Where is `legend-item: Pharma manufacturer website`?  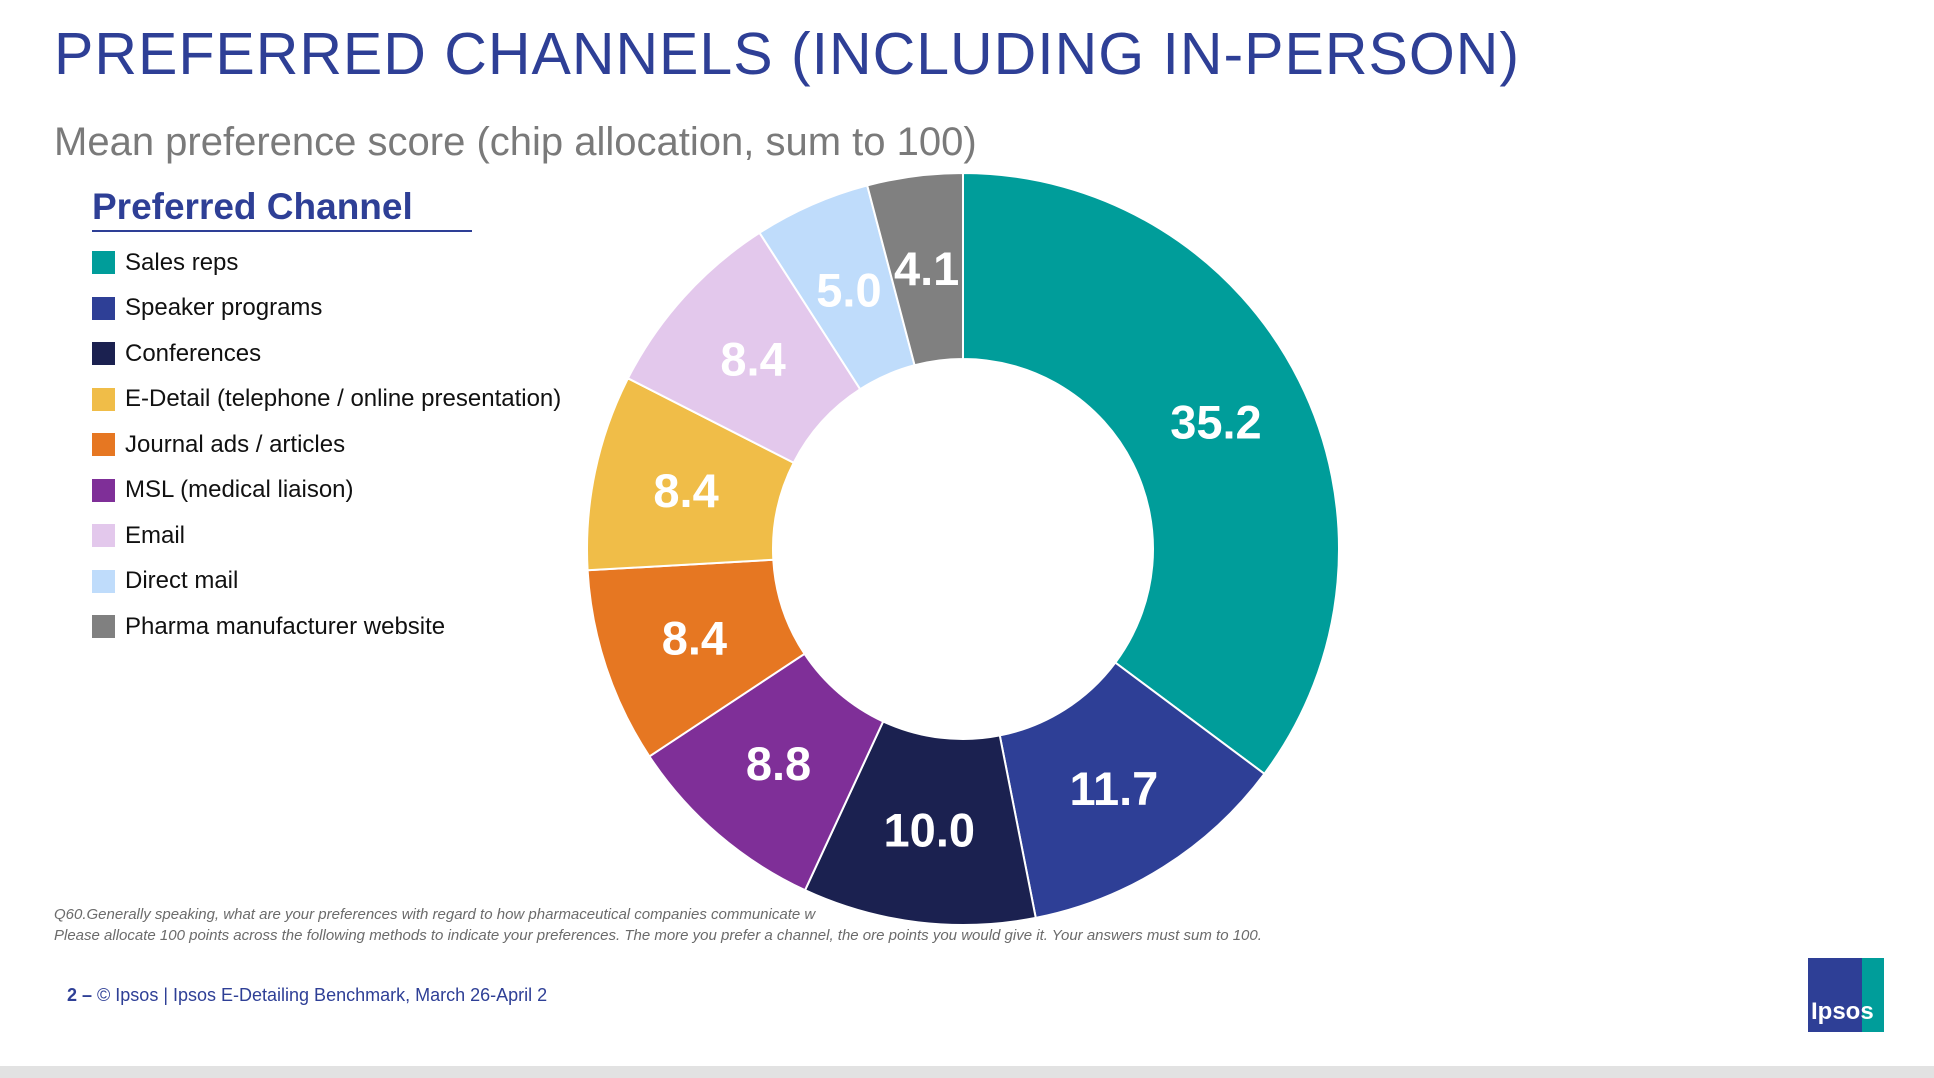 legend-item: Pharma manufacturer website is located at coordinates (326, 627).